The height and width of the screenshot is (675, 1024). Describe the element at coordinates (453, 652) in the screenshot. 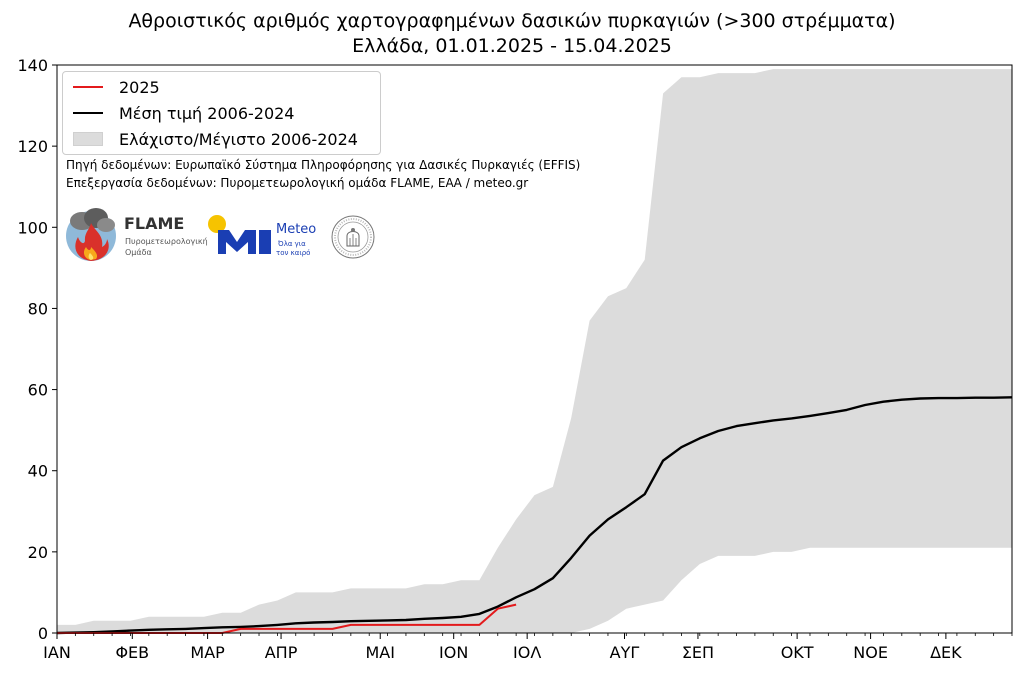

I see `x-month-label: ΙΟΝ` at that location.